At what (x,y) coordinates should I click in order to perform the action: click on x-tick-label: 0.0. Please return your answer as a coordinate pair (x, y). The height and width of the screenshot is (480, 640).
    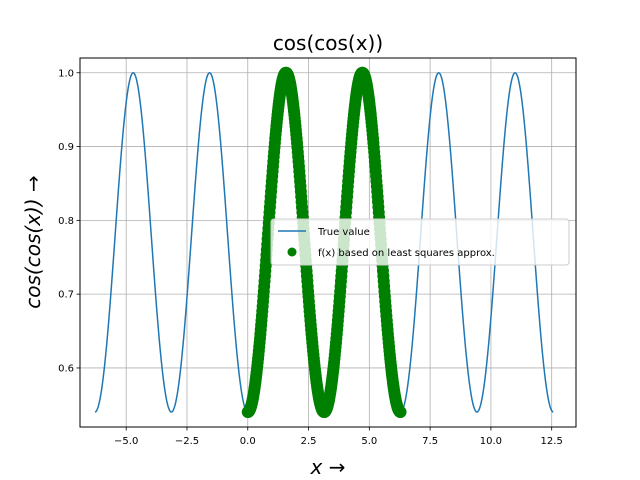
    Looking at the image, I should click on (248, 441).